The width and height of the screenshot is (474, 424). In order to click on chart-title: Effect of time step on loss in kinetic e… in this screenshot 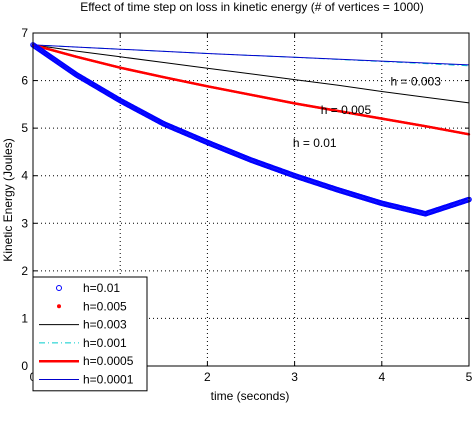, I will do `click(252, 7)`.